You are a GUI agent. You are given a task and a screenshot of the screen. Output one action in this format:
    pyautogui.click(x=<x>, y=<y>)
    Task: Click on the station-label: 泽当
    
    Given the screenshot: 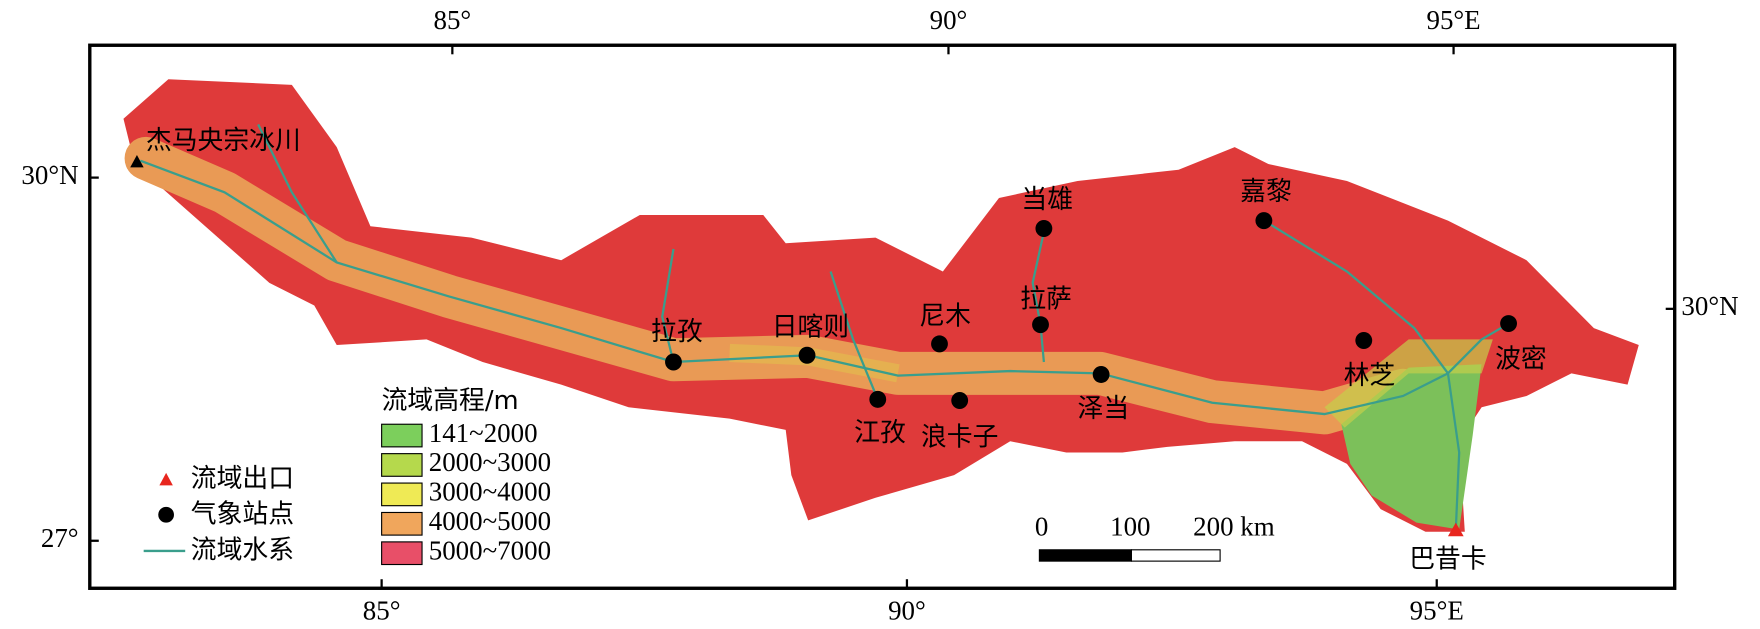 What is the action you would take?
    pyautogui.click(x=1104, y=409)
    